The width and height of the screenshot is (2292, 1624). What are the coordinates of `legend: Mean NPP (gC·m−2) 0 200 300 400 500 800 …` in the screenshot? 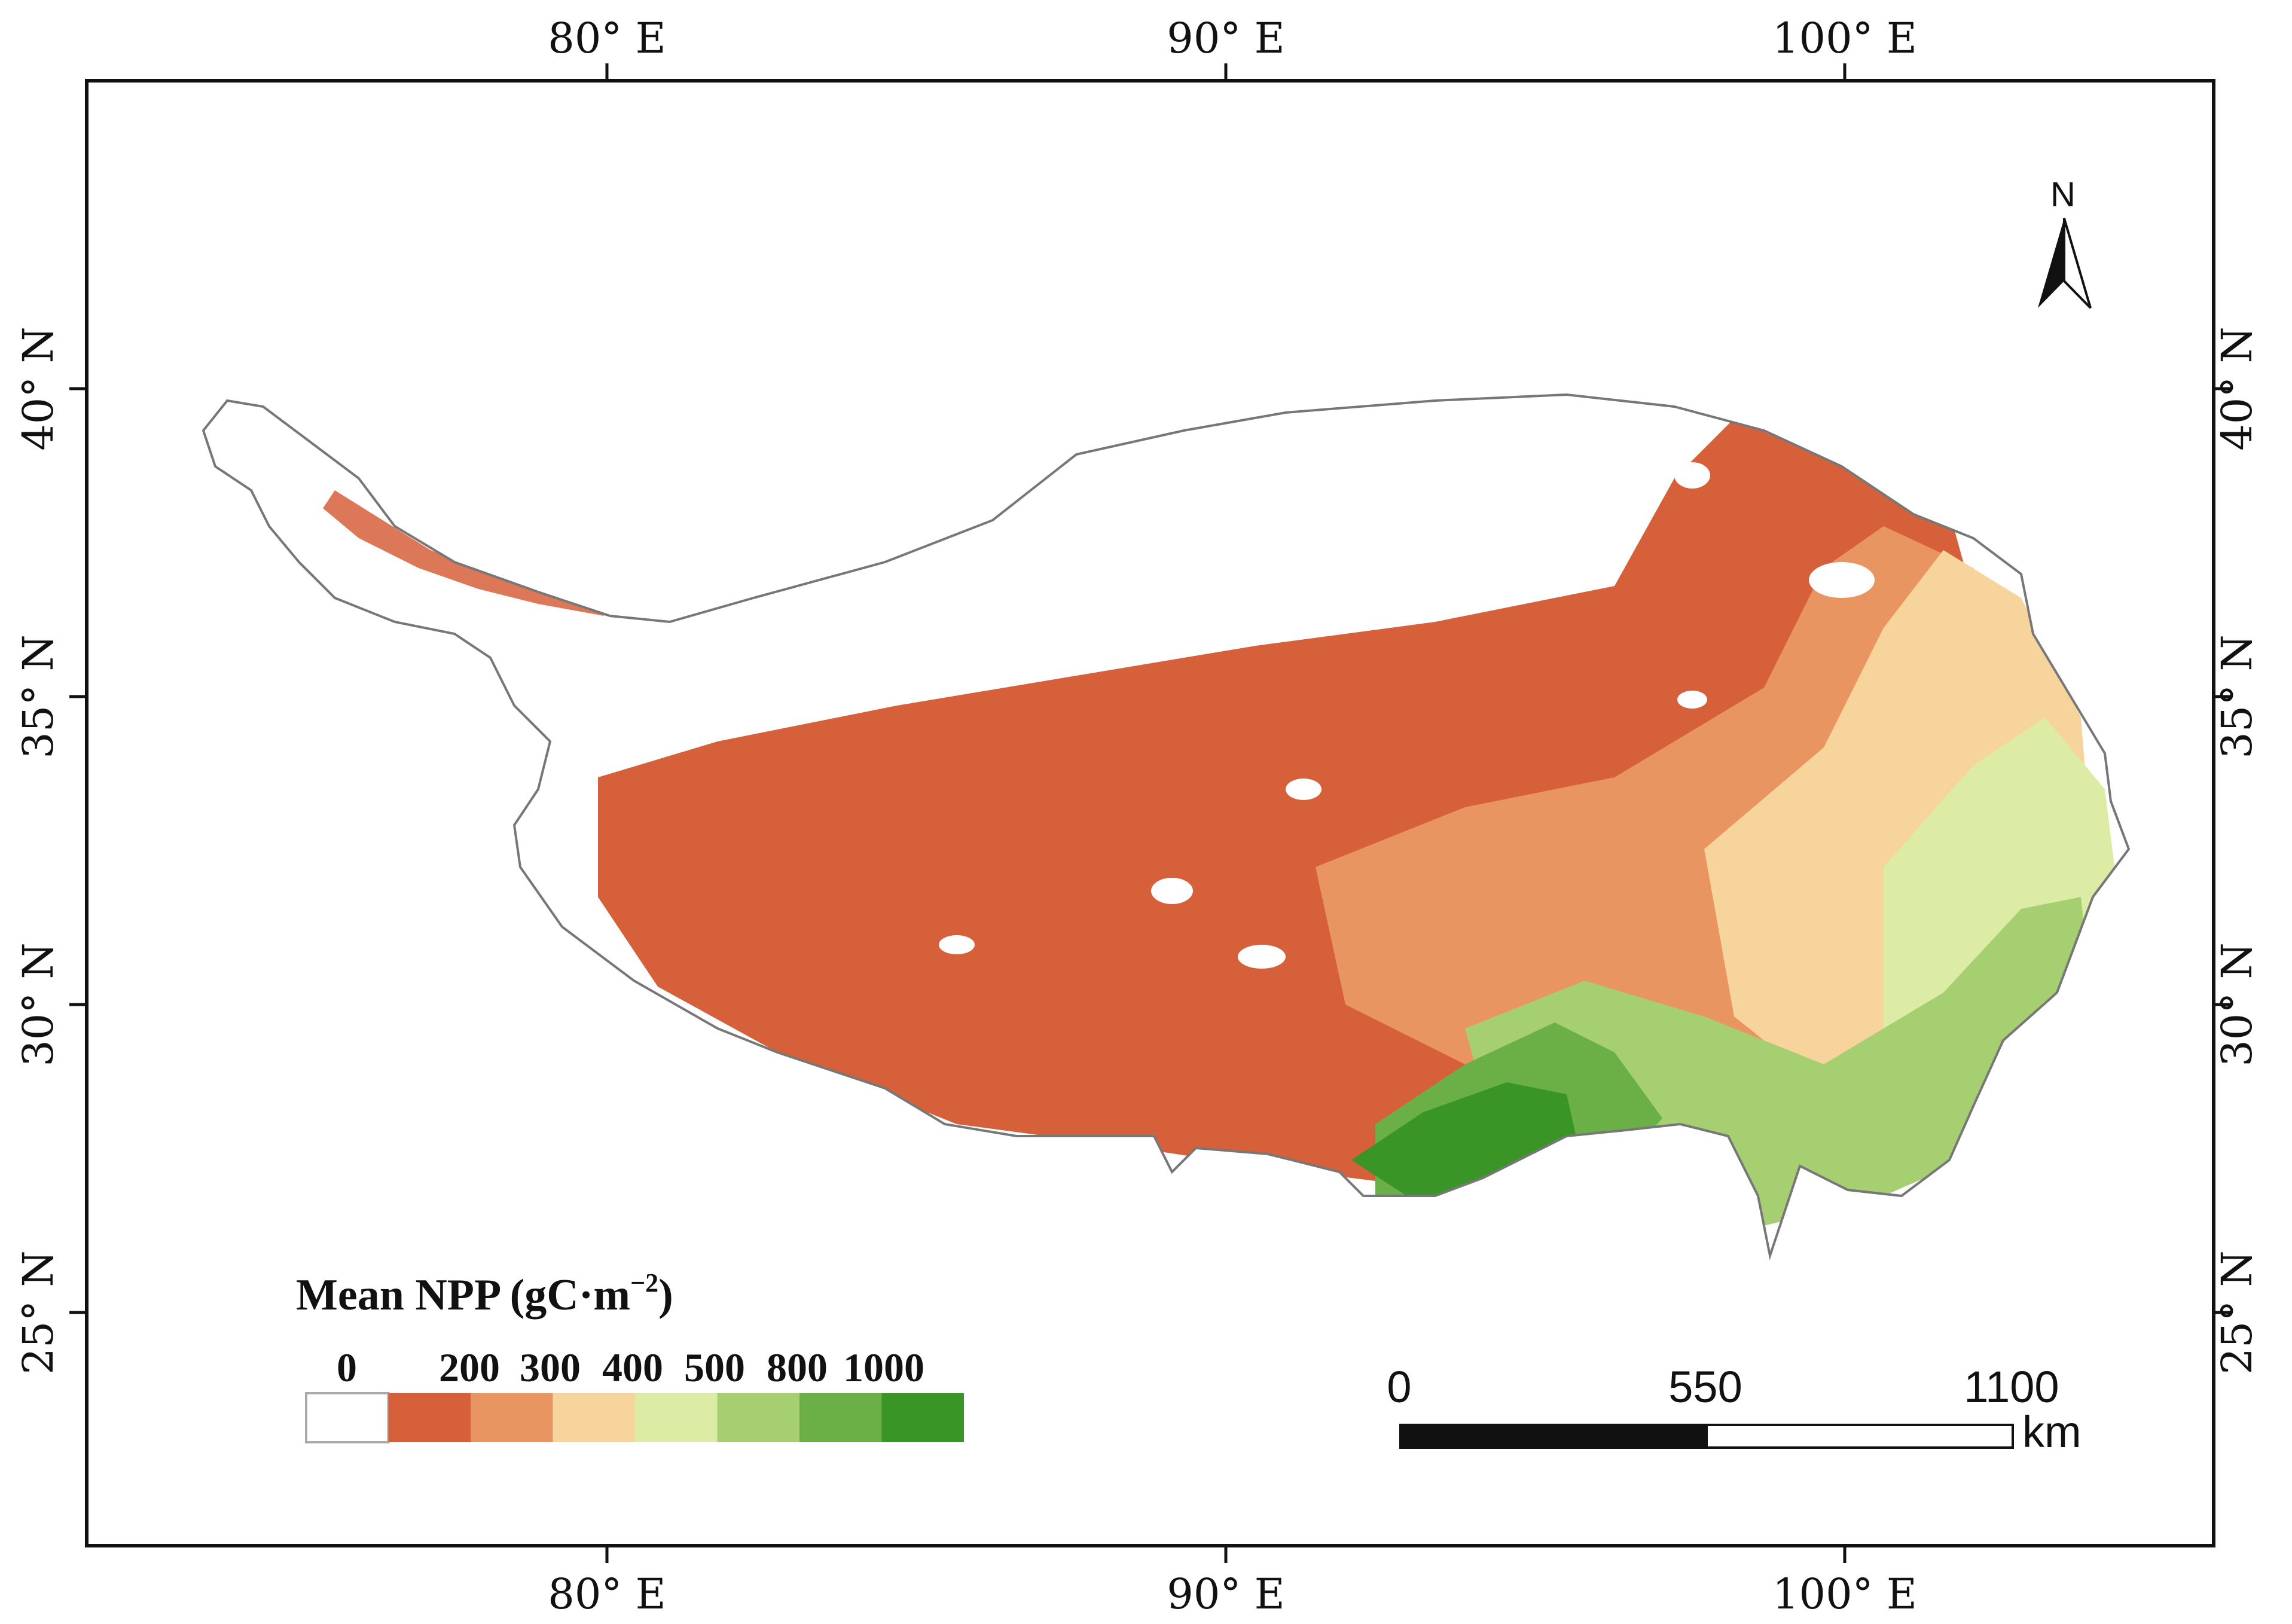 It's located at (630, 1355).